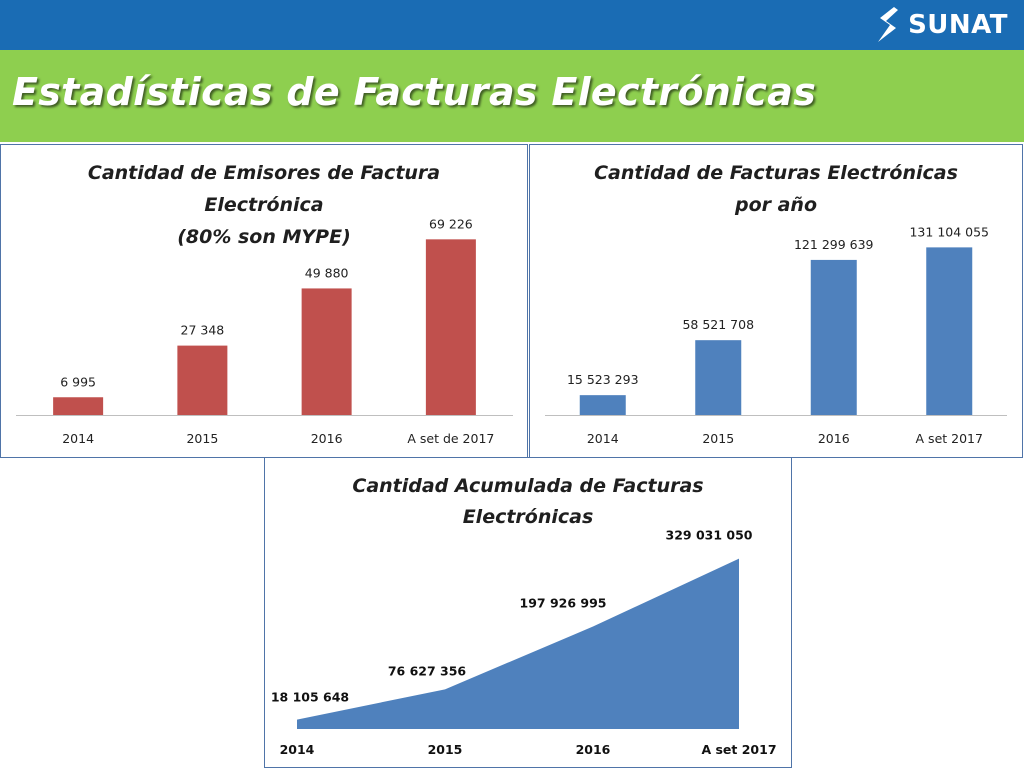 Image resolution: width=1024 pixels, height=769 pixels. I want to click on bar-a-set-de-2017, so click(450, 327).